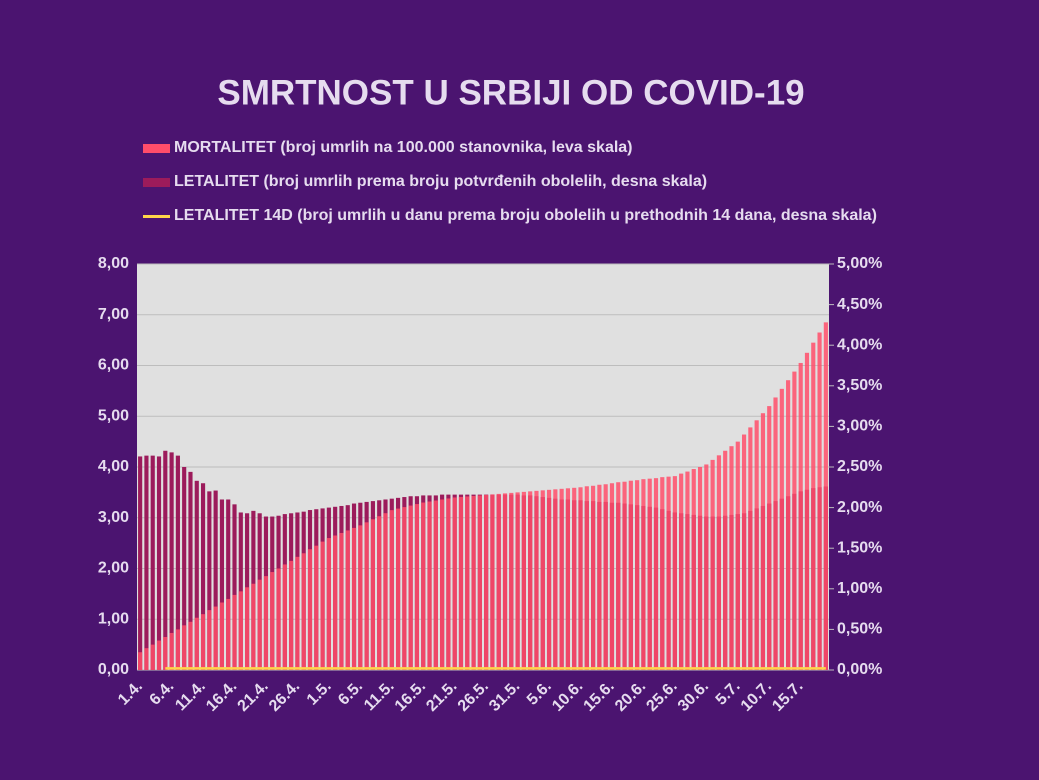 Image resolution: width=1039 pixels, height=780 pixels. I want to click on x-tick-label: 25.6., so click(661, 696).